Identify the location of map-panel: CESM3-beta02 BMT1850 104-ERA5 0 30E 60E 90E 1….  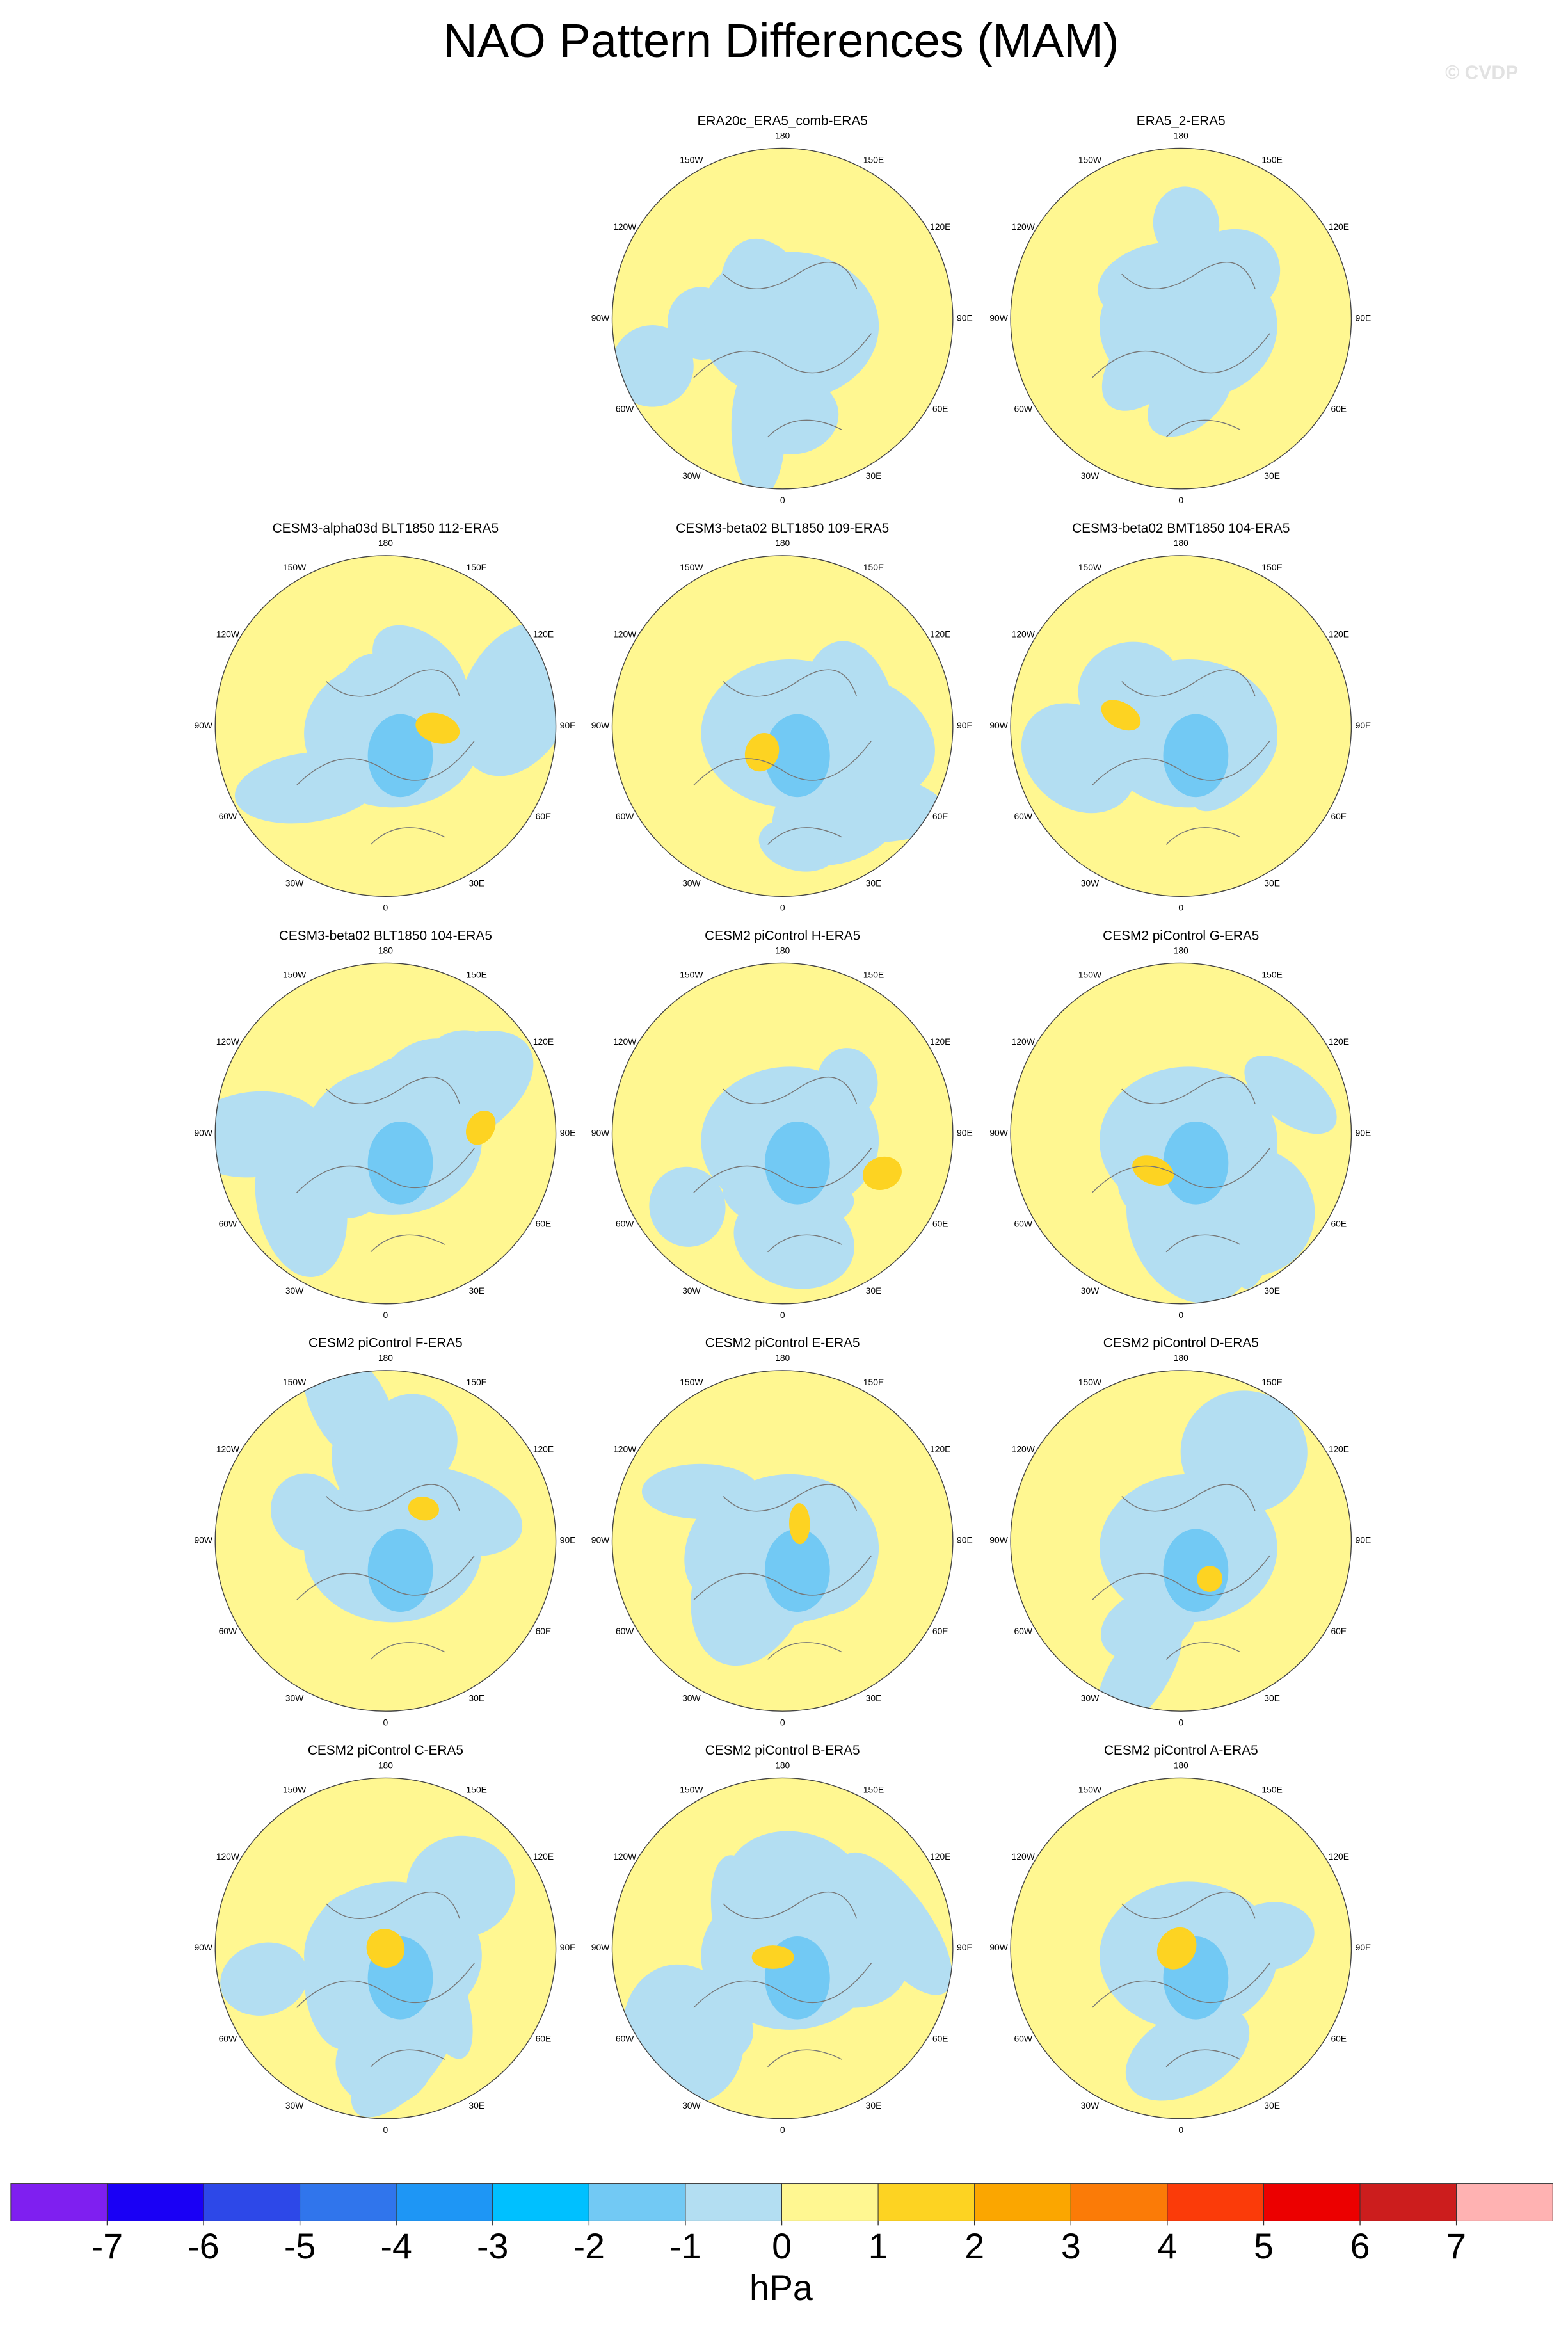
(1180, 717).